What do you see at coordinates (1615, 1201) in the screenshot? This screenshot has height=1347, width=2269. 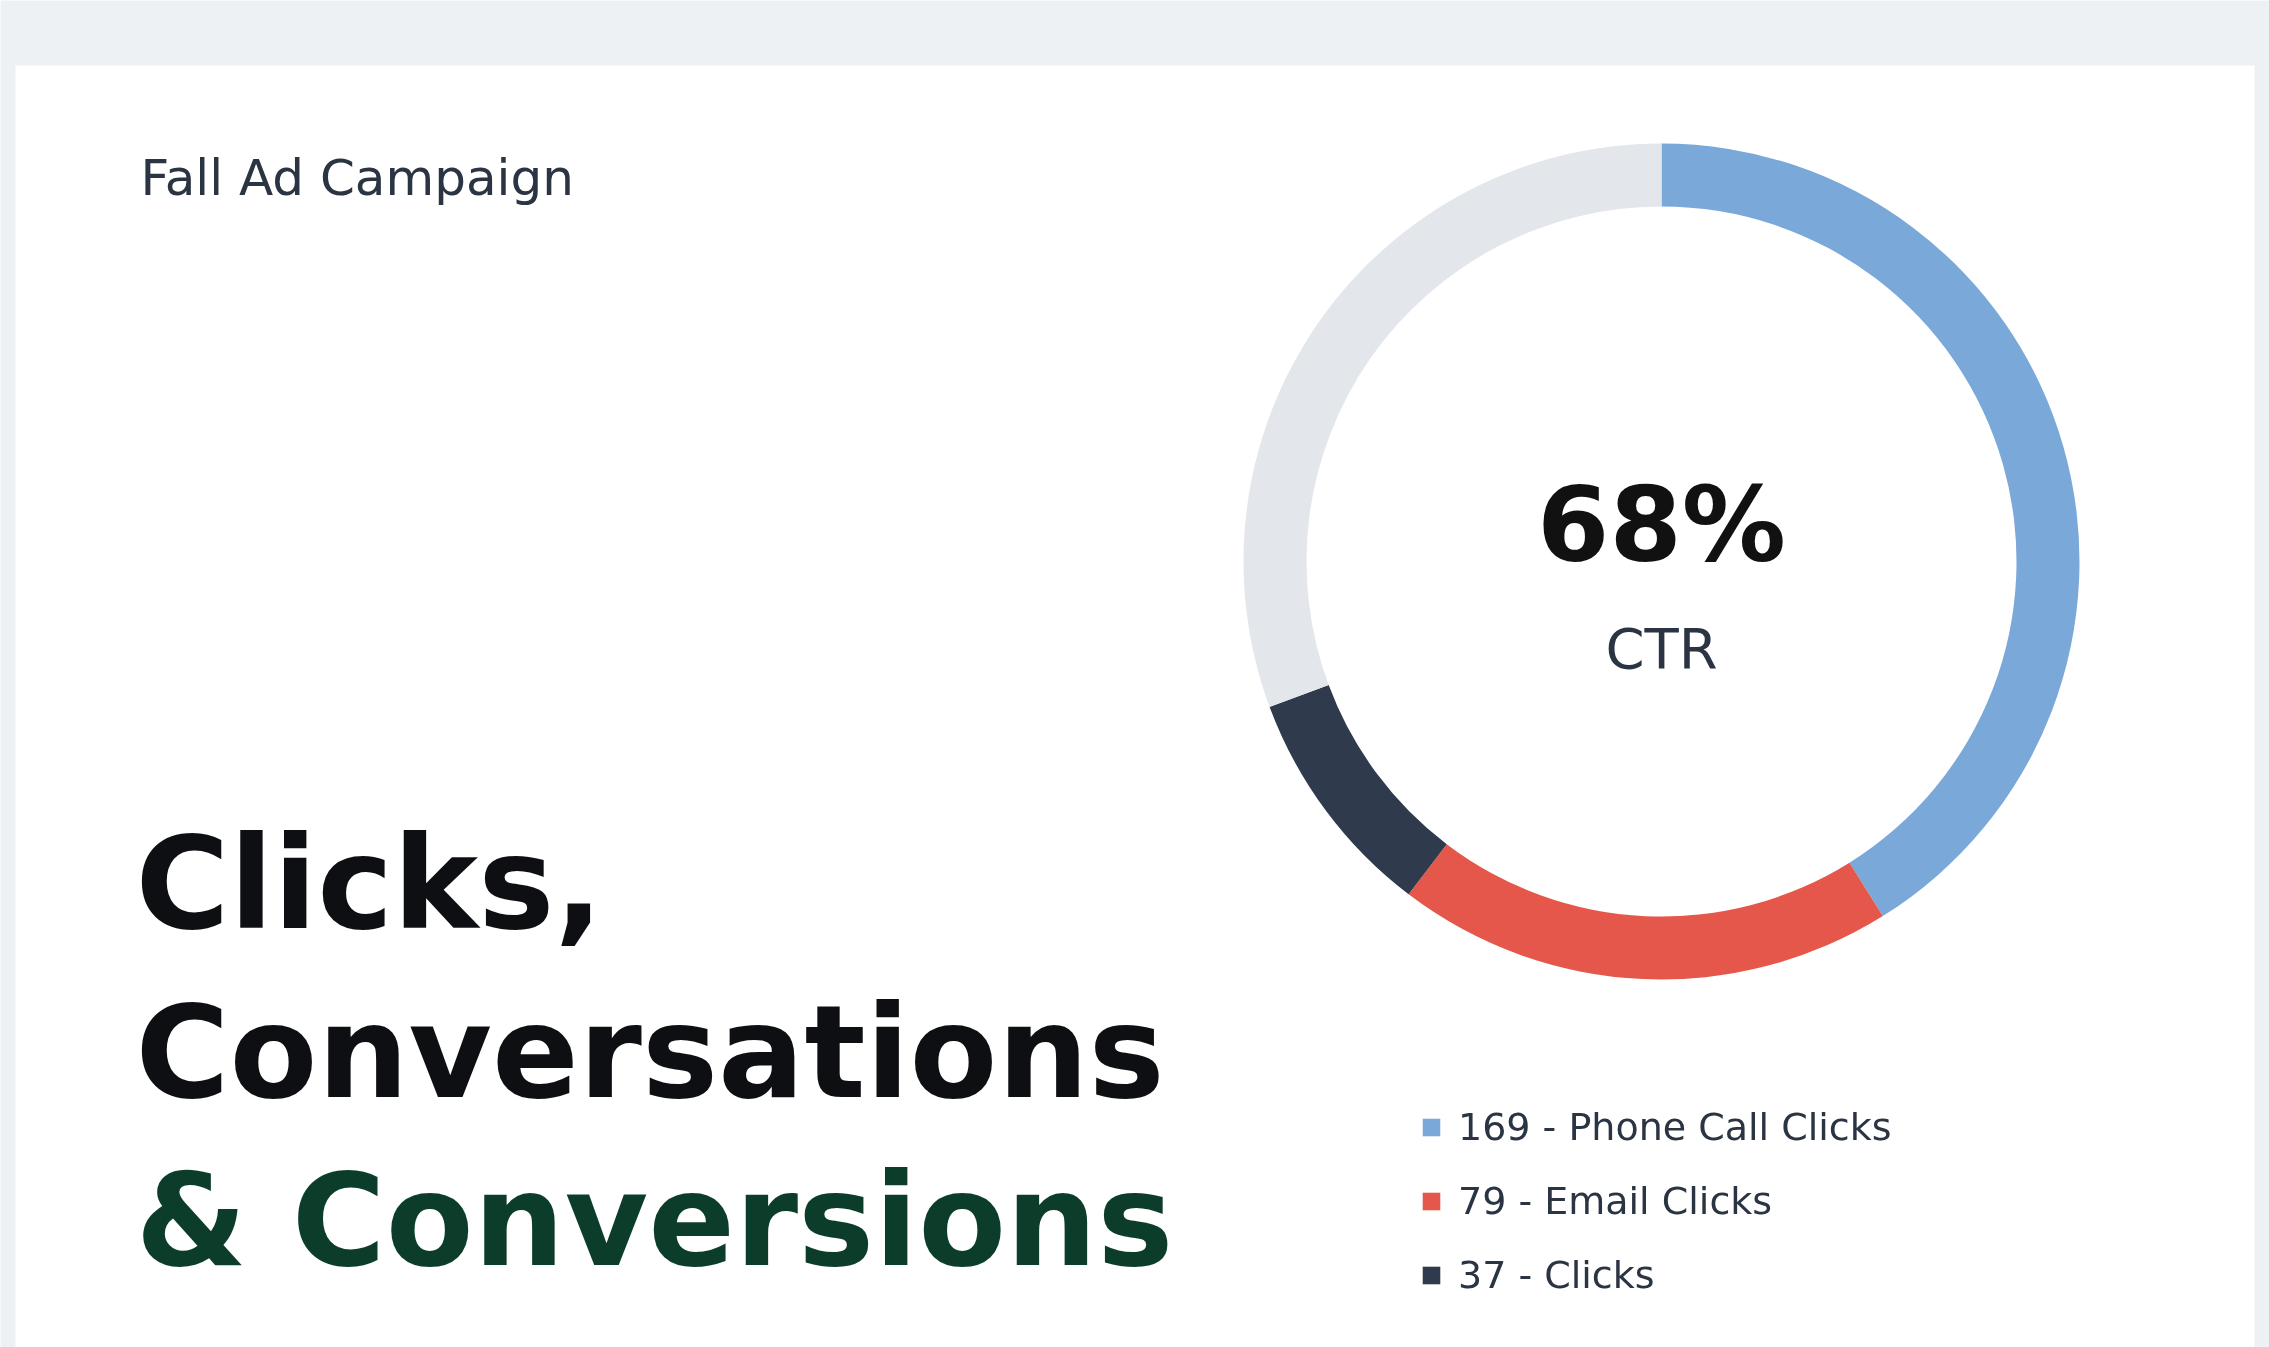 I see `legend-label: 79 - Email Clicks` at bounding box center [1615, 1201].